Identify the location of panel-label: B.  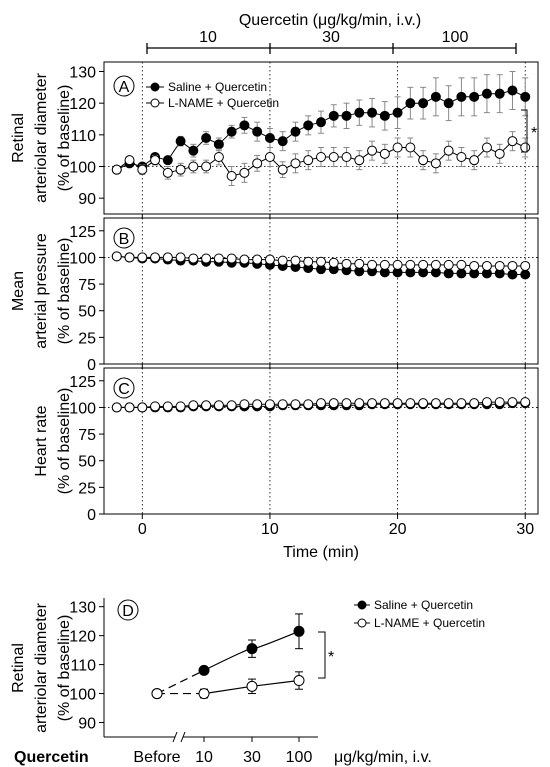
(124, 239).